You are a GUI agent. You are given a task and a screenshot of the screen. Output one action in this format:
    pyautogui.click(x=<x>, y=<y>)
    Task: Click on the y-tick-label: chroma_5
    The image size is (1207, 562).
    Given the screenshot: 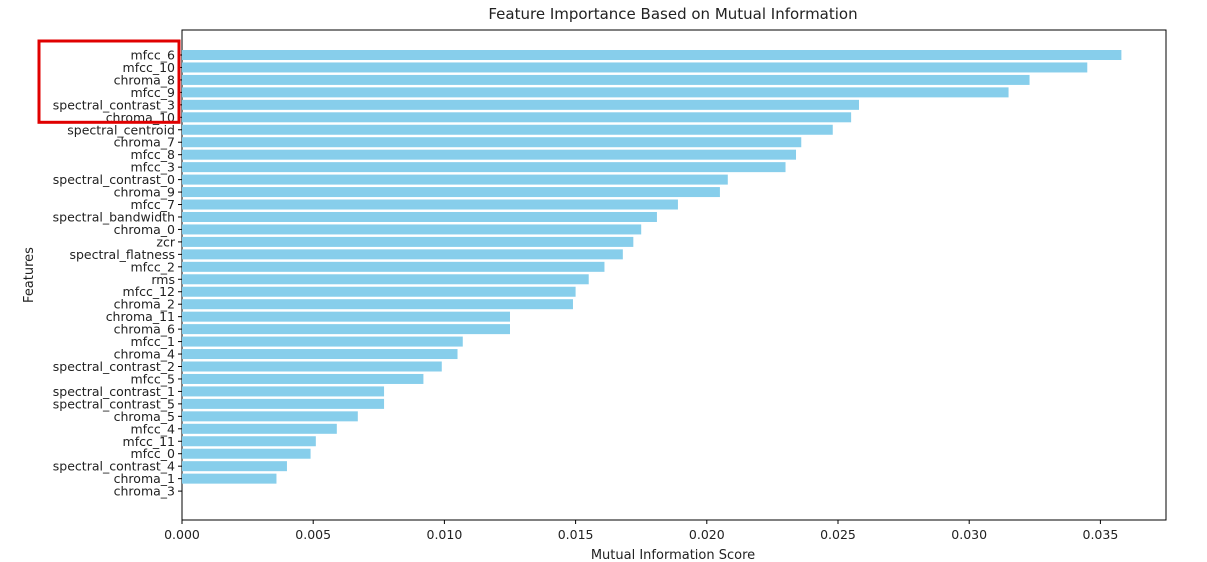 What is the action you would take?
    pyautogui.click(x=144, y=416)
    